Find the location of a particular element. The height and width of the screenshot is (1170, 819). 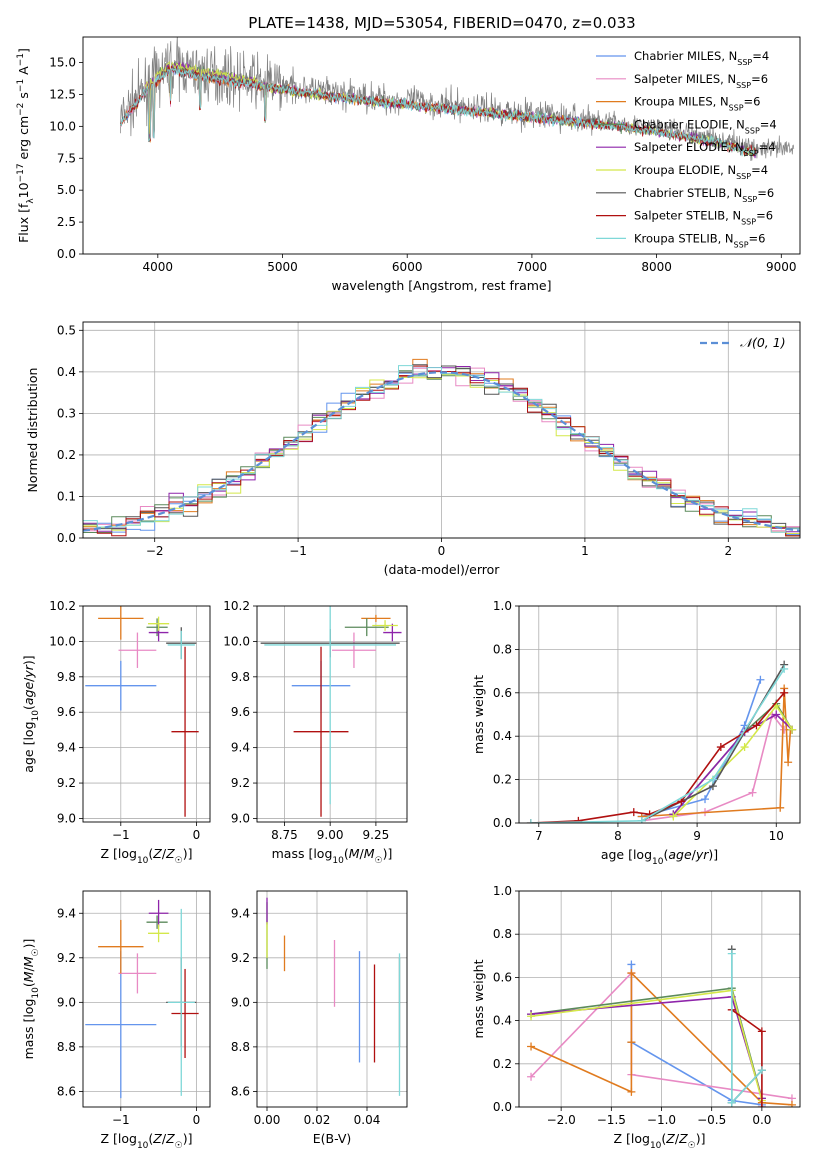

x-axis-label: wavelength [Angstrom, rest frame] is located at coordinates (441, 285).